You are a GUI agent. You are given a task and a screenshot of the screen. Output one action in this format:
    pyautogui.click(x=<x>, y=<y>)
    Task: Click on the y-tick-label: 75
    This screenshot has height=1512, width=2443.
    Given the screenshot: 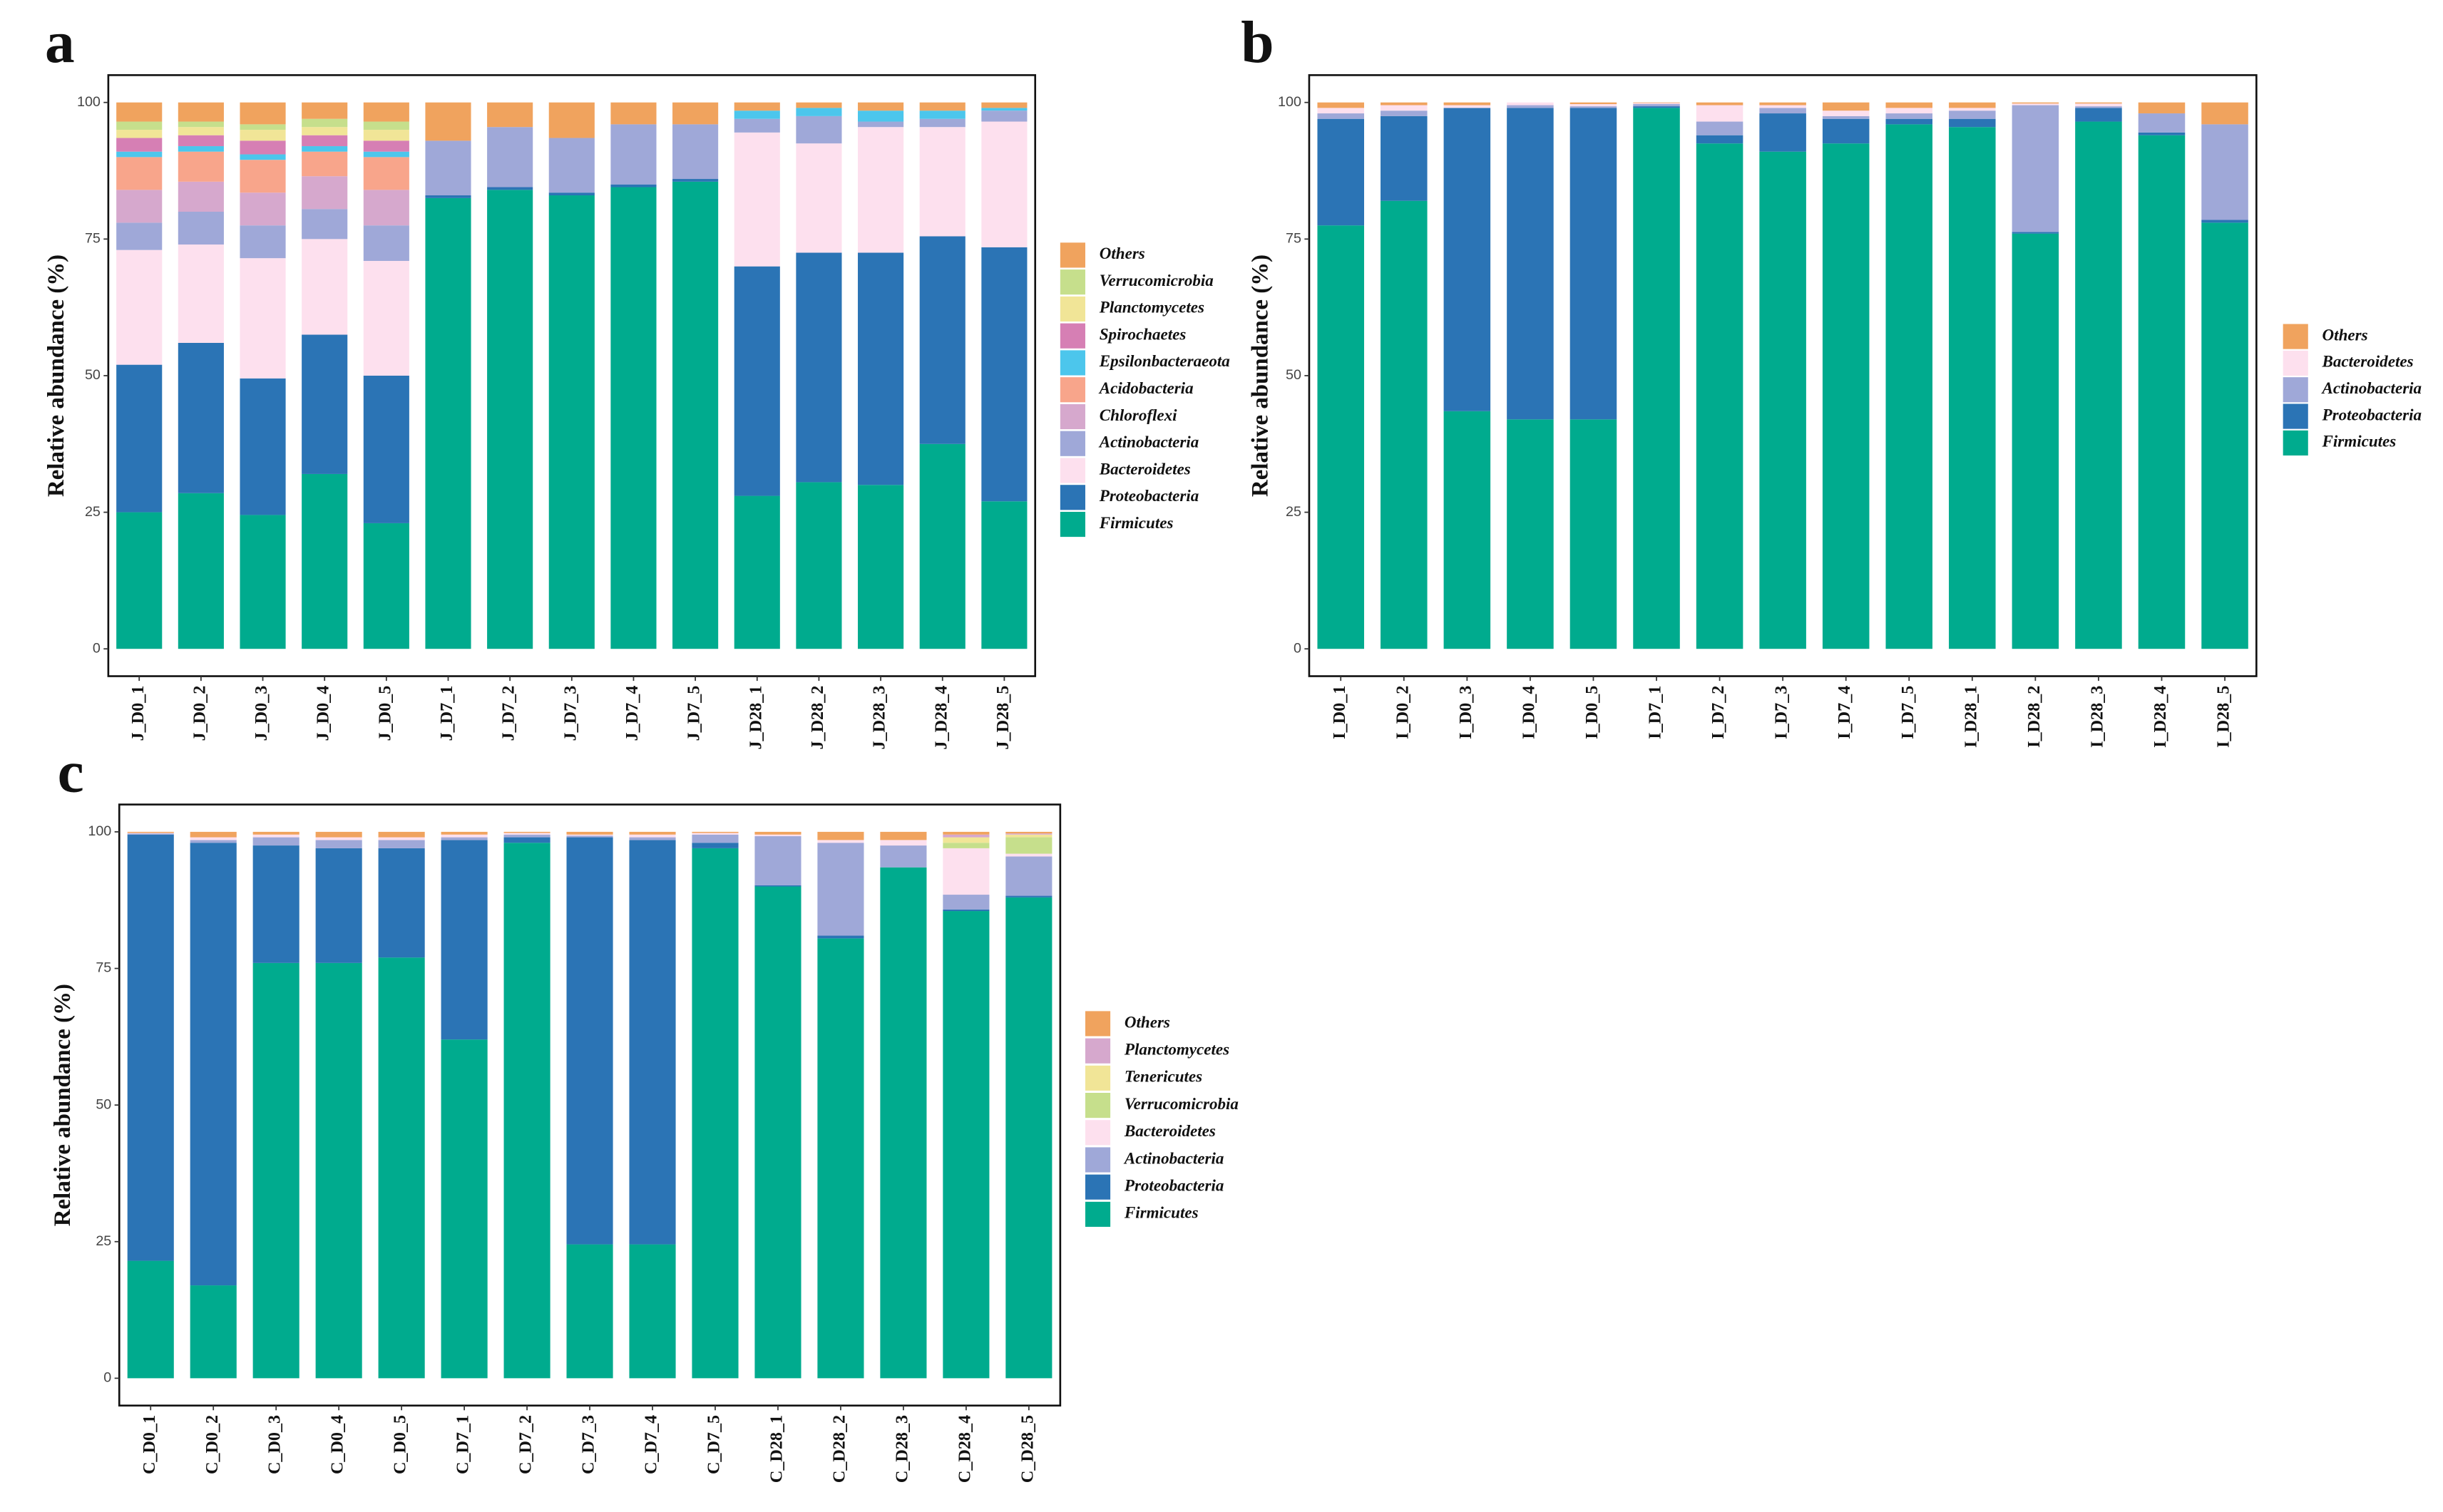 What is the action you would take?
    pyautogui.click(x=93, y=239)
    